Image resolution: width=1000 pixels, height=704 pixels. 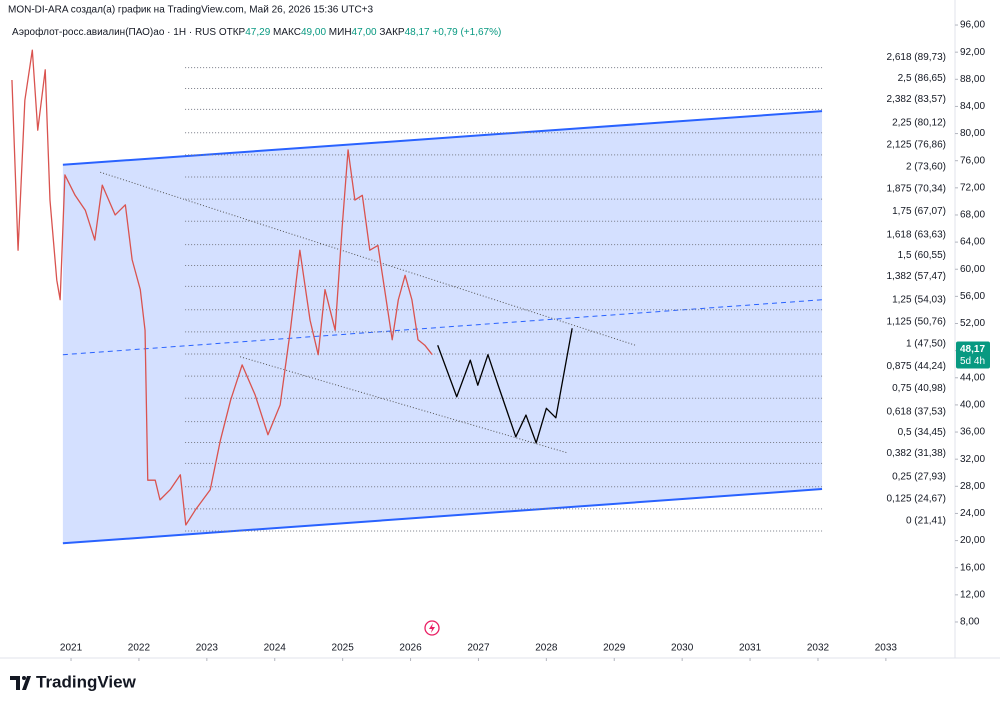 What do you see at coordinates (432, 628) in the screenshot?
I see `flash-icon` at bounding box center [432, 628].